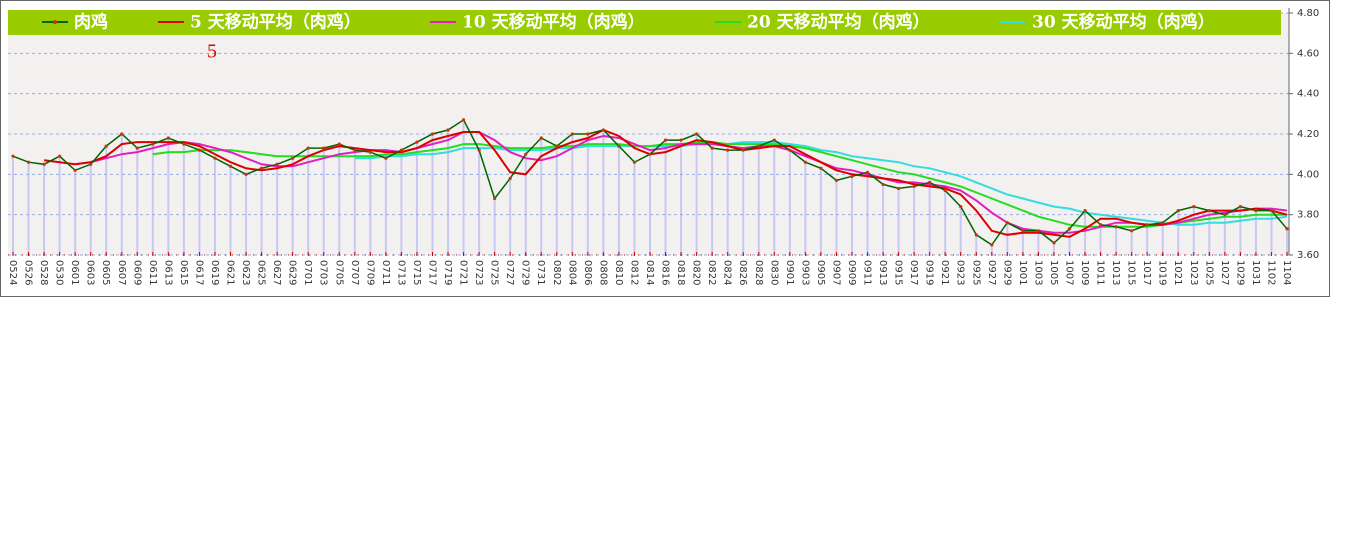 The image size is (1346, 541). I want to click on x-tick-label: 0621, so click(230, 272).